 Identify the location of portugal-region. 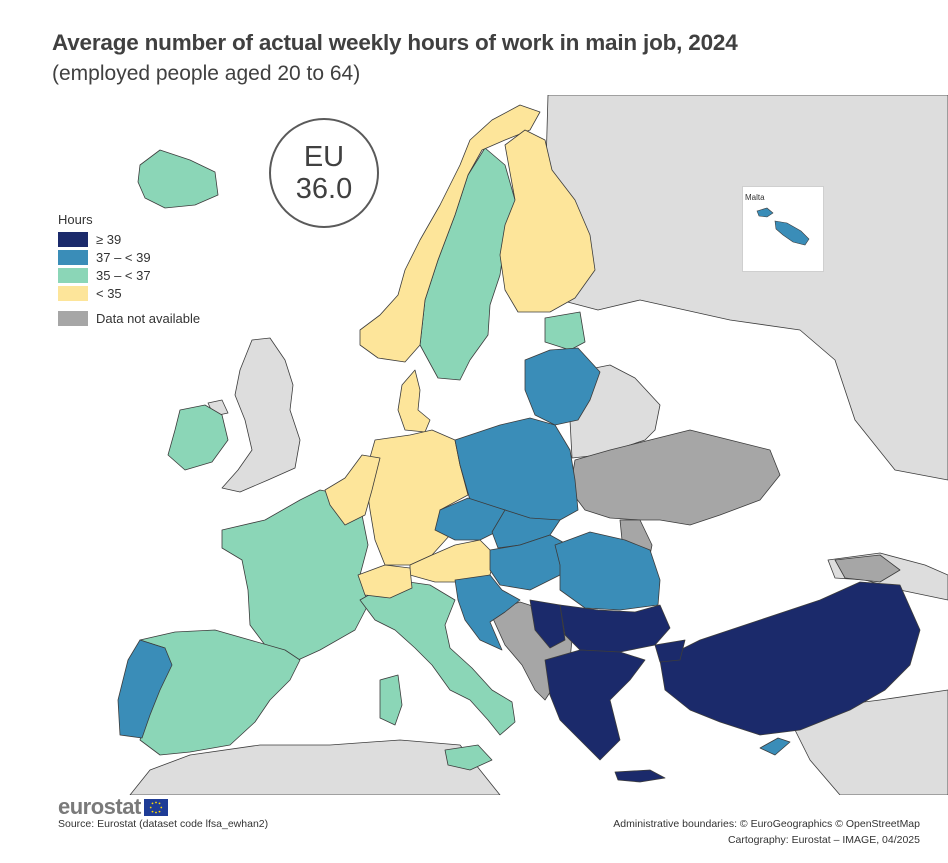
(145, 689).